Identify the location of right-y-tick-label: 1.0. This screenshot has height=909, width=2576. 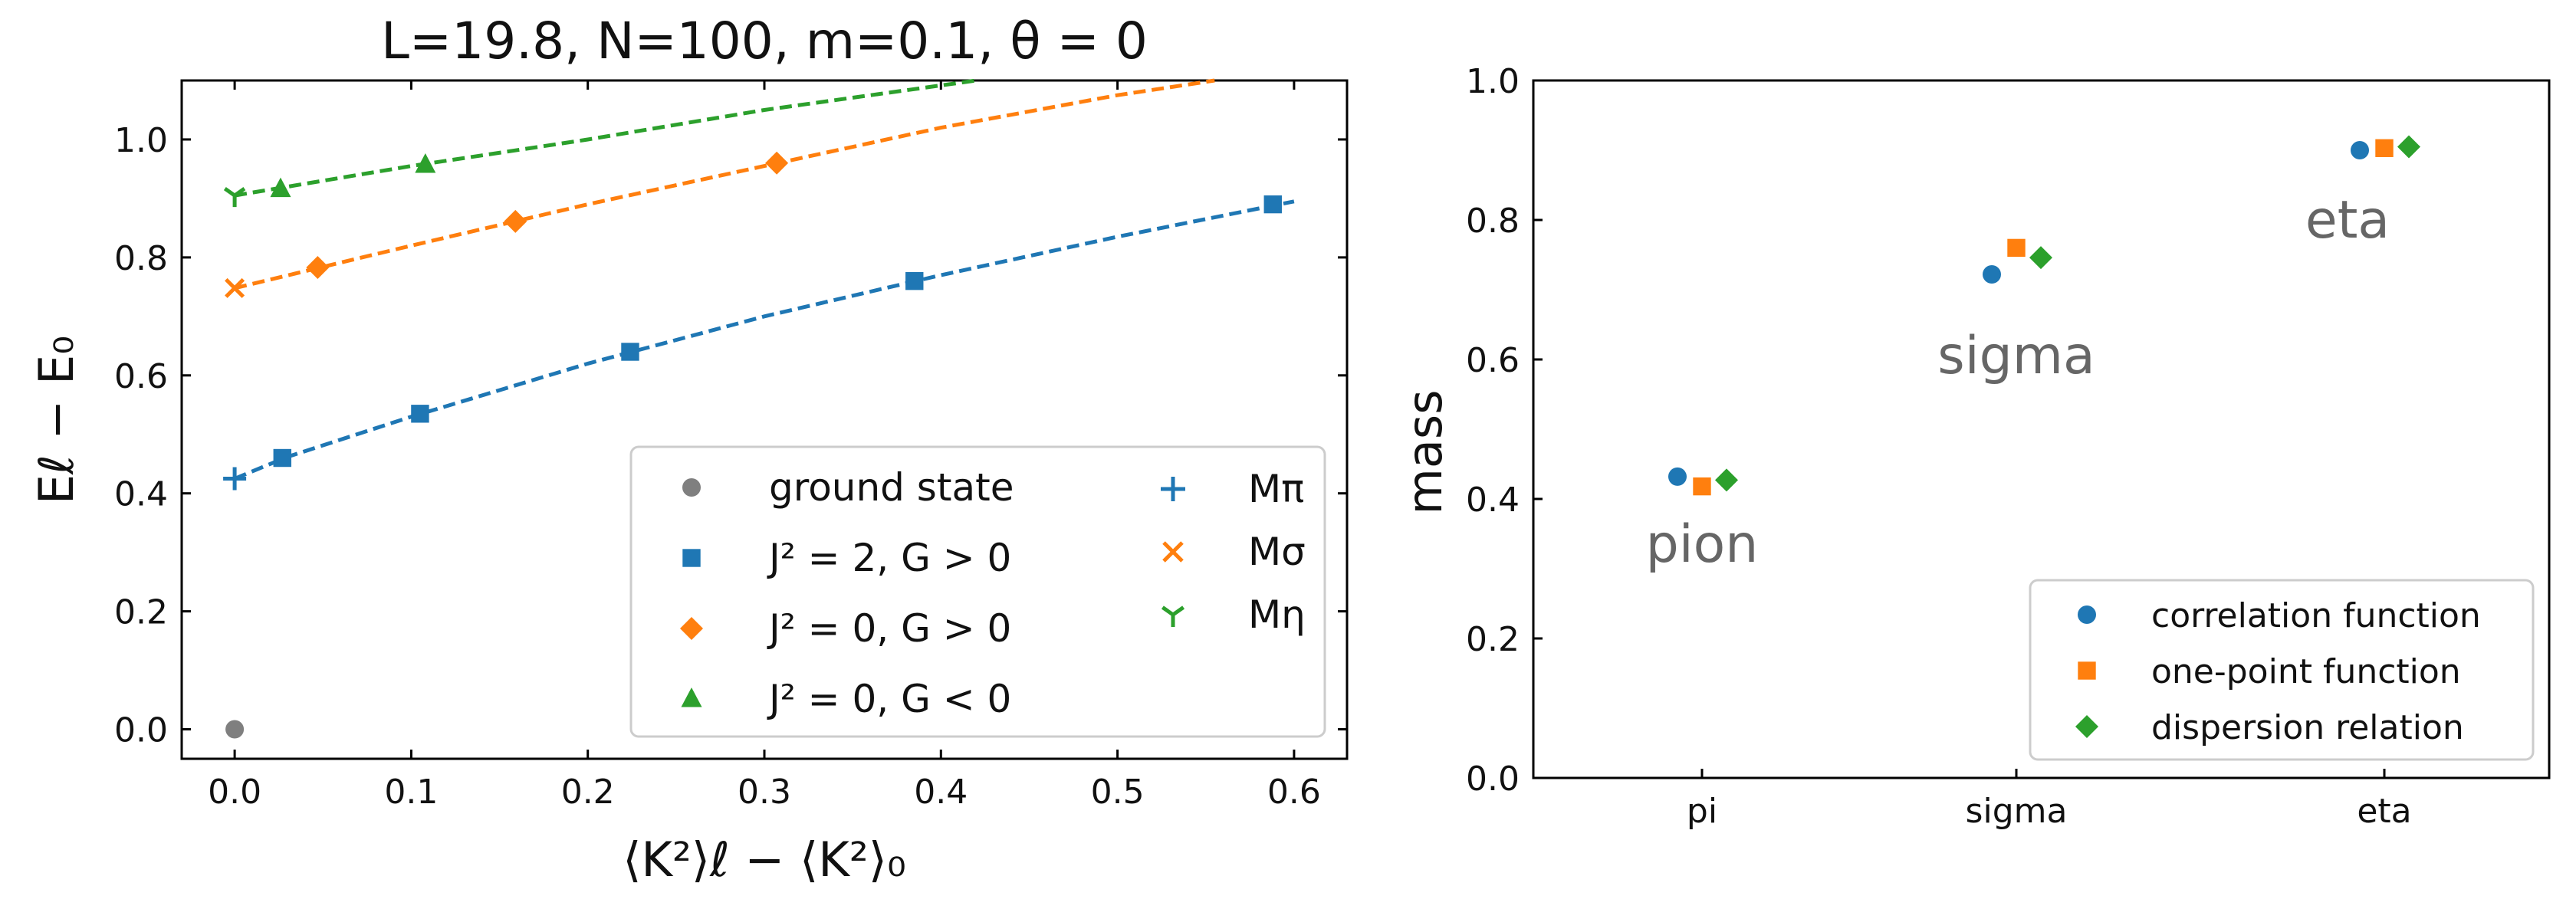
(1493, 82).